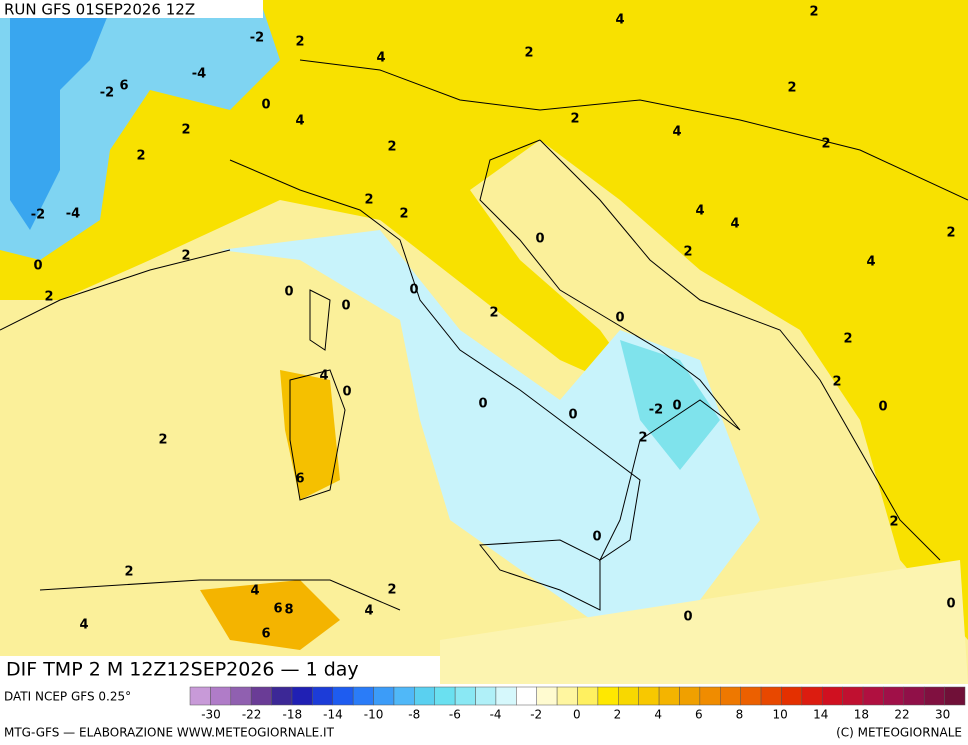 This screenshot has height=745, width=968. I want to click on colorbar: -30 -22 -18 -14 -10 -8 -6 -4 -2 0 2 4 6 8 10 14 18 22 30, so click(577, 704).